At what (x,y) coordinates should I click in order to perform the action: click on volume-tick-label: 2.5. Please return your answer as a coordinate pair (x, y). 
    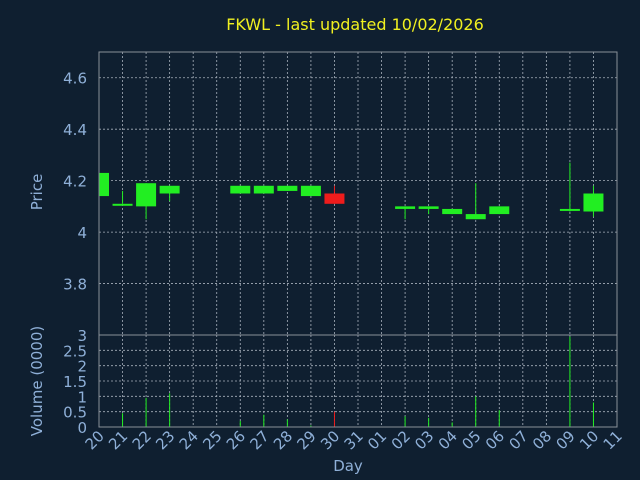
    Looking at the image, I should click on (75, 351).